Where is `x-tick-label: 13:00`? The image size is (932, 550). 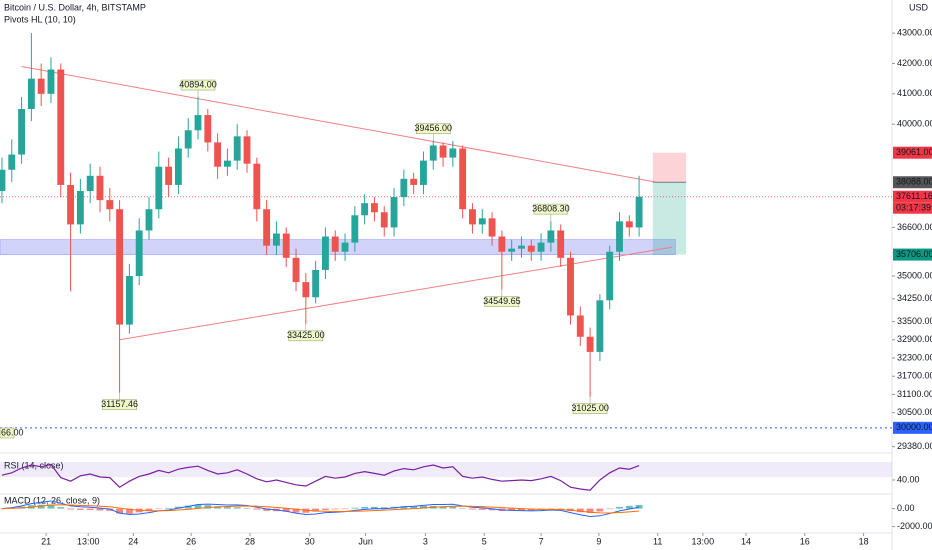 x-tick-label: 13:00 is located at coordinates (88, 541).